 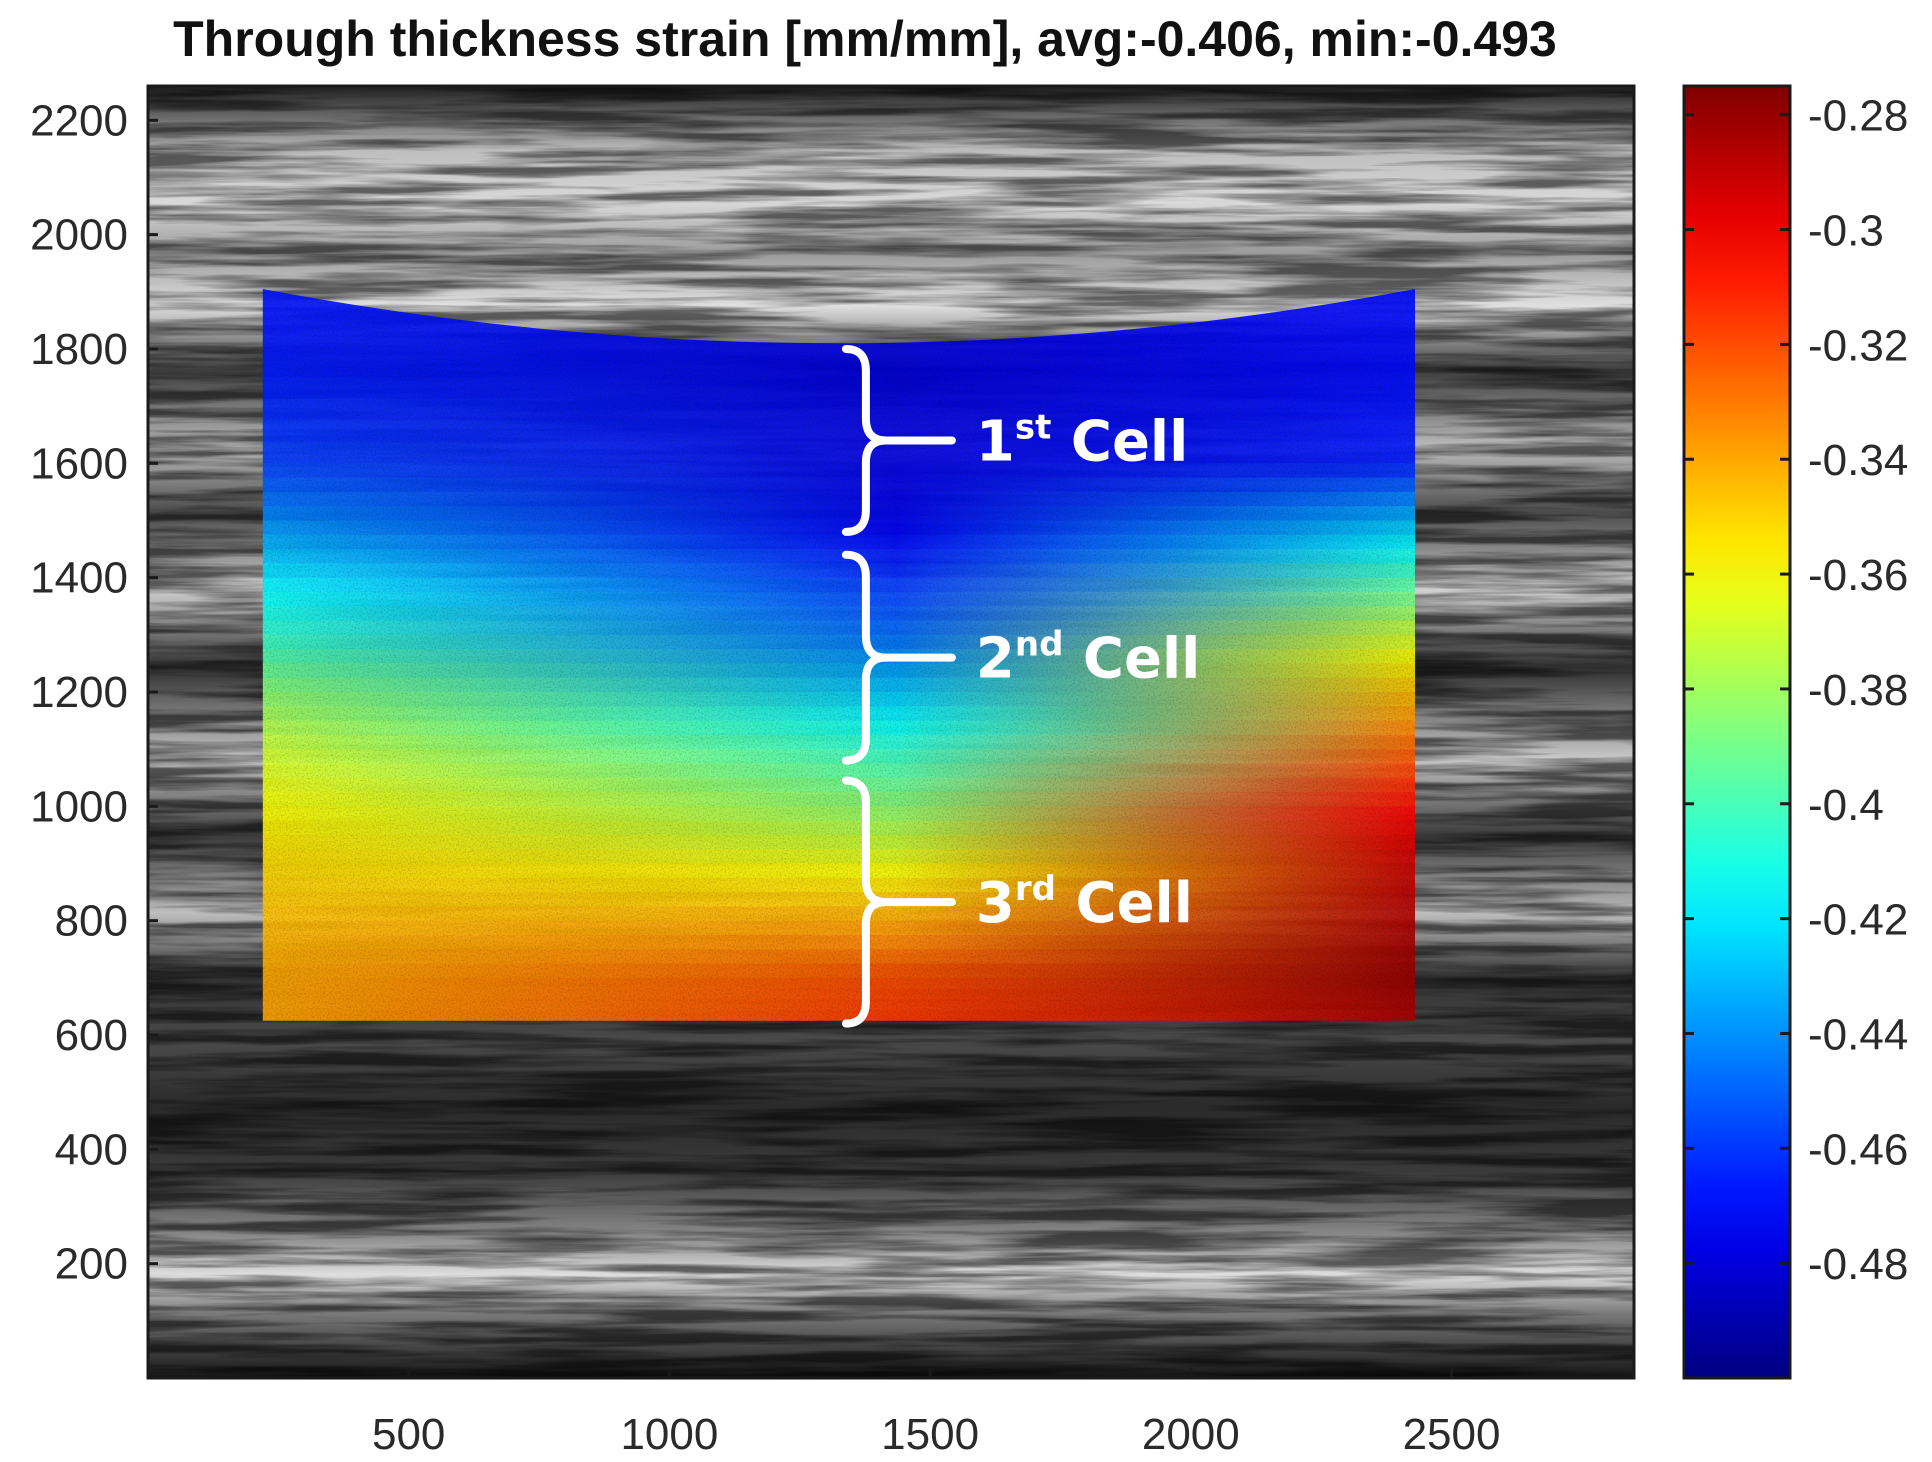 I want to click on cell-annotations: 1st Cell 2nd Cell 3rd Cell, so click(x=1020, y=686).